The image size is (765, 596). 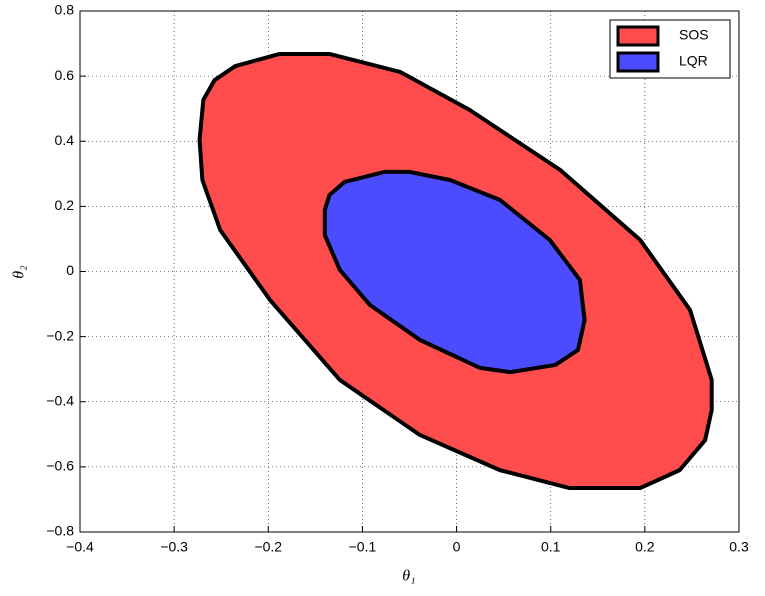 What do you see at coordinates (408, 576) in the screenshot?
I see `x-axis-label: θ₁` at bounding box center [408, 576].